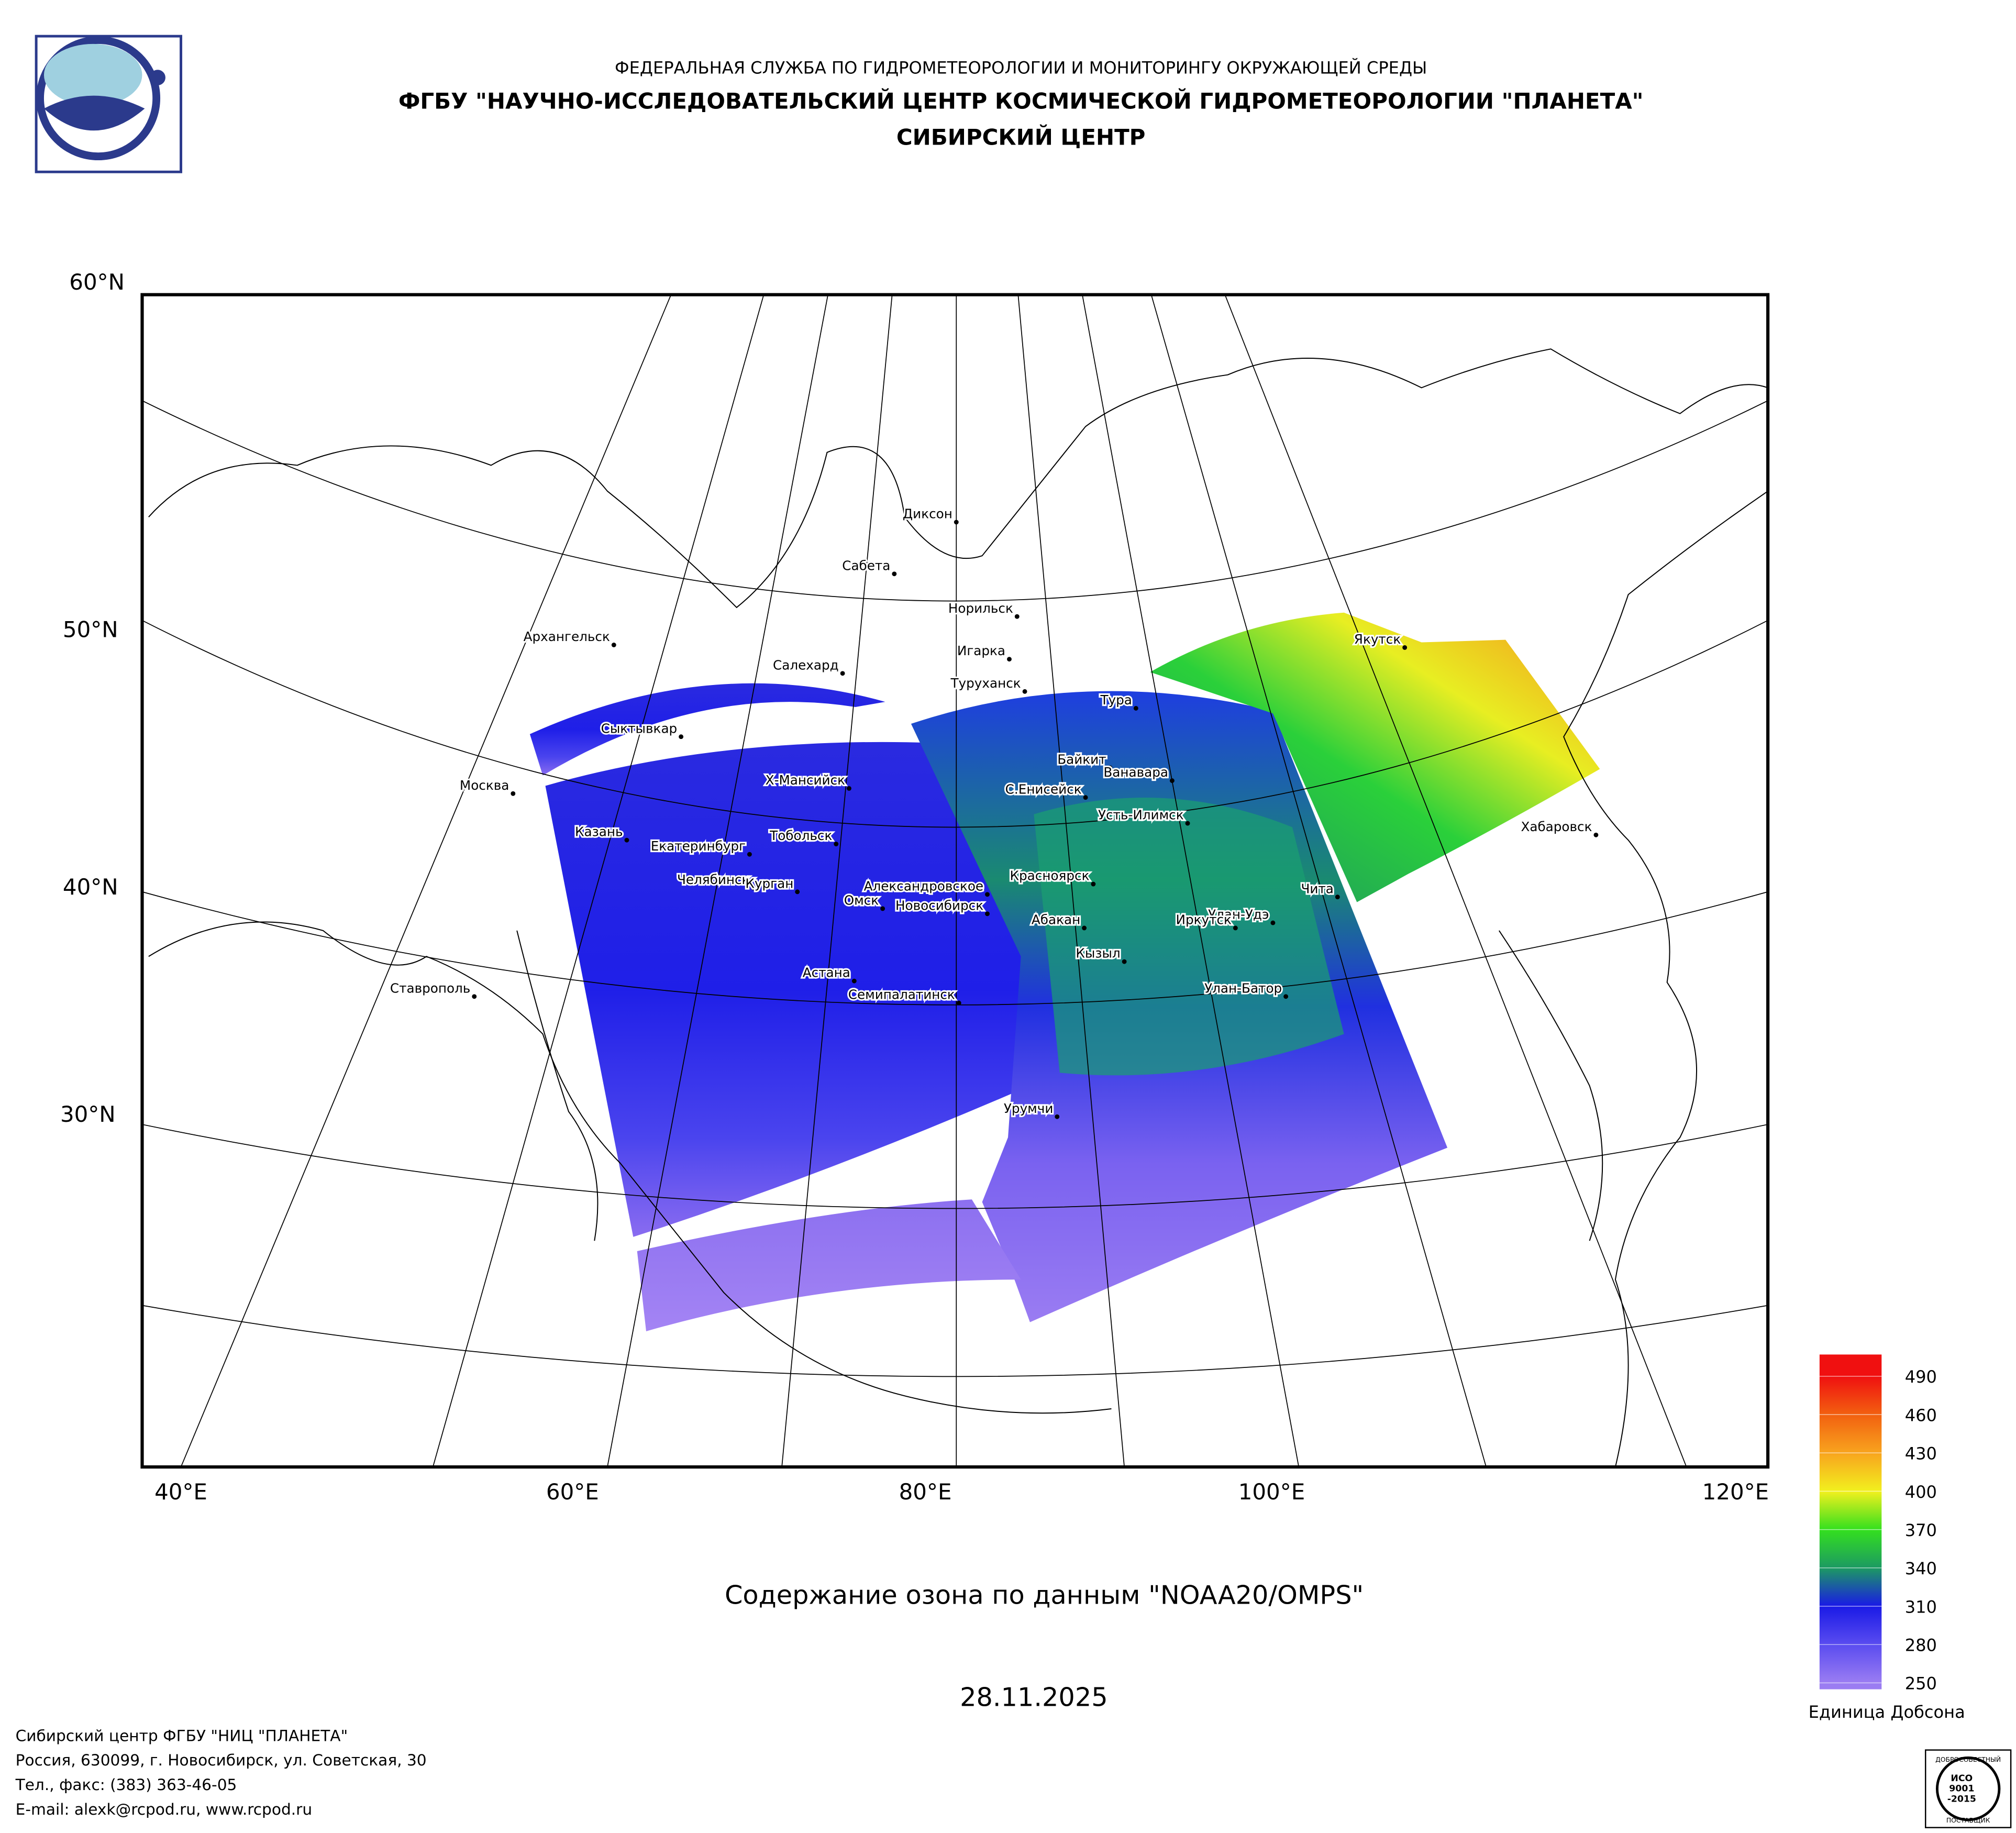 The image size is (2016, 1833). Describe the element at coordinates (1962, 1778) in the screenshot. I see `badge-text: ИСО` at that location.